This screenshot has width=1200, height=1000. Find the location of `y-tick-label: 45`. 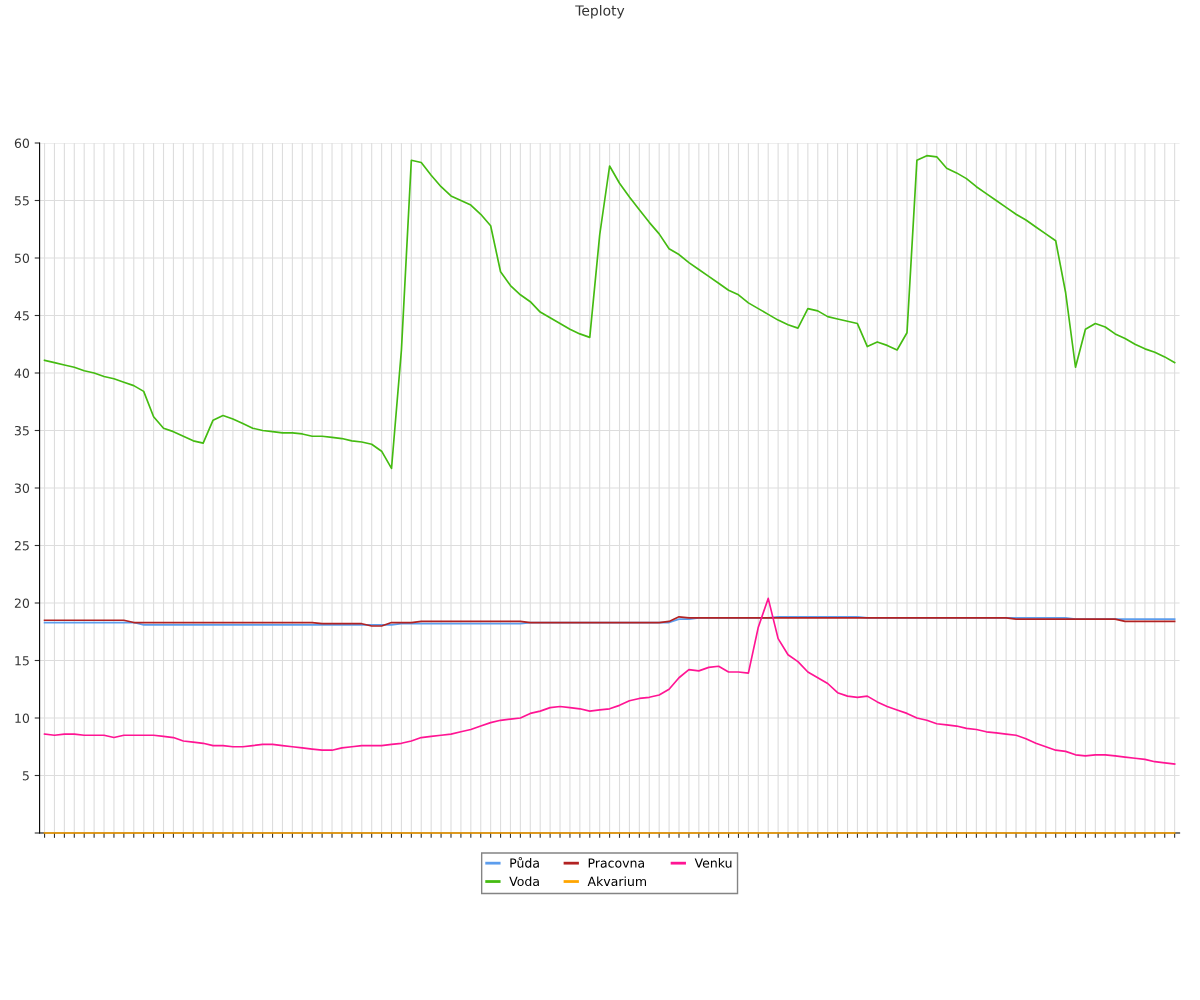

y-tick-label: 45 is located at coordinates (21, 316).